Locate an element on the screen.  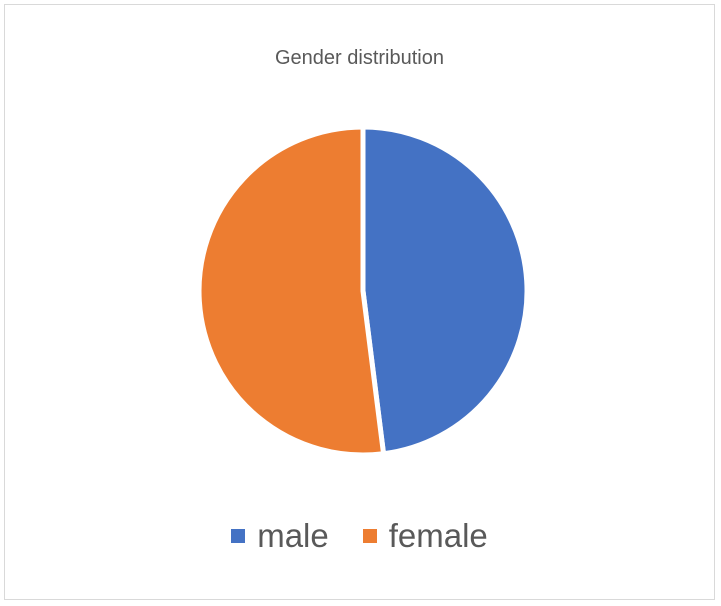
legend-label-male: male is located at coordinates (293, 535).